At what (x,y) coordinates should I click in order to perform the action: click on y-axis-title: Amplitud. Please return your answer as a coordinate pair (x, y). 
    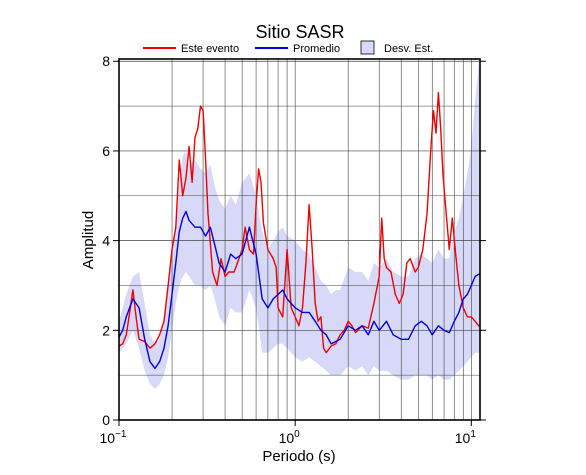
    Looking at the image, I should click on (88, 240).